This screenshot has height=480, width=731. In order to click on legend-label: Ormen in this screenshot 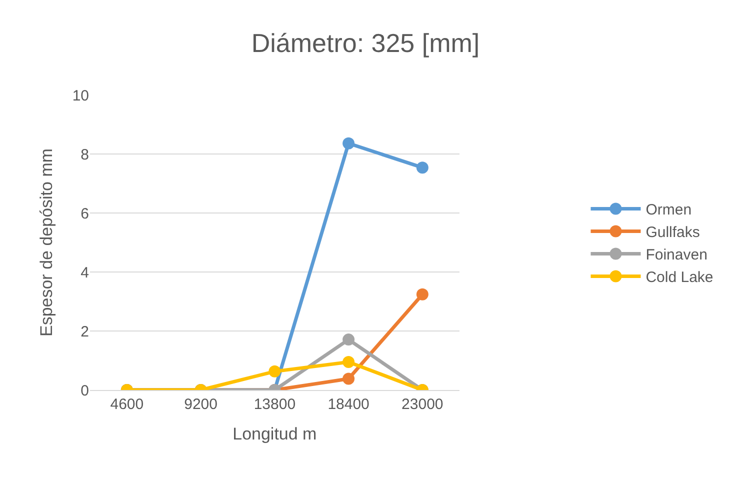, I will do `click(669, 210)`.